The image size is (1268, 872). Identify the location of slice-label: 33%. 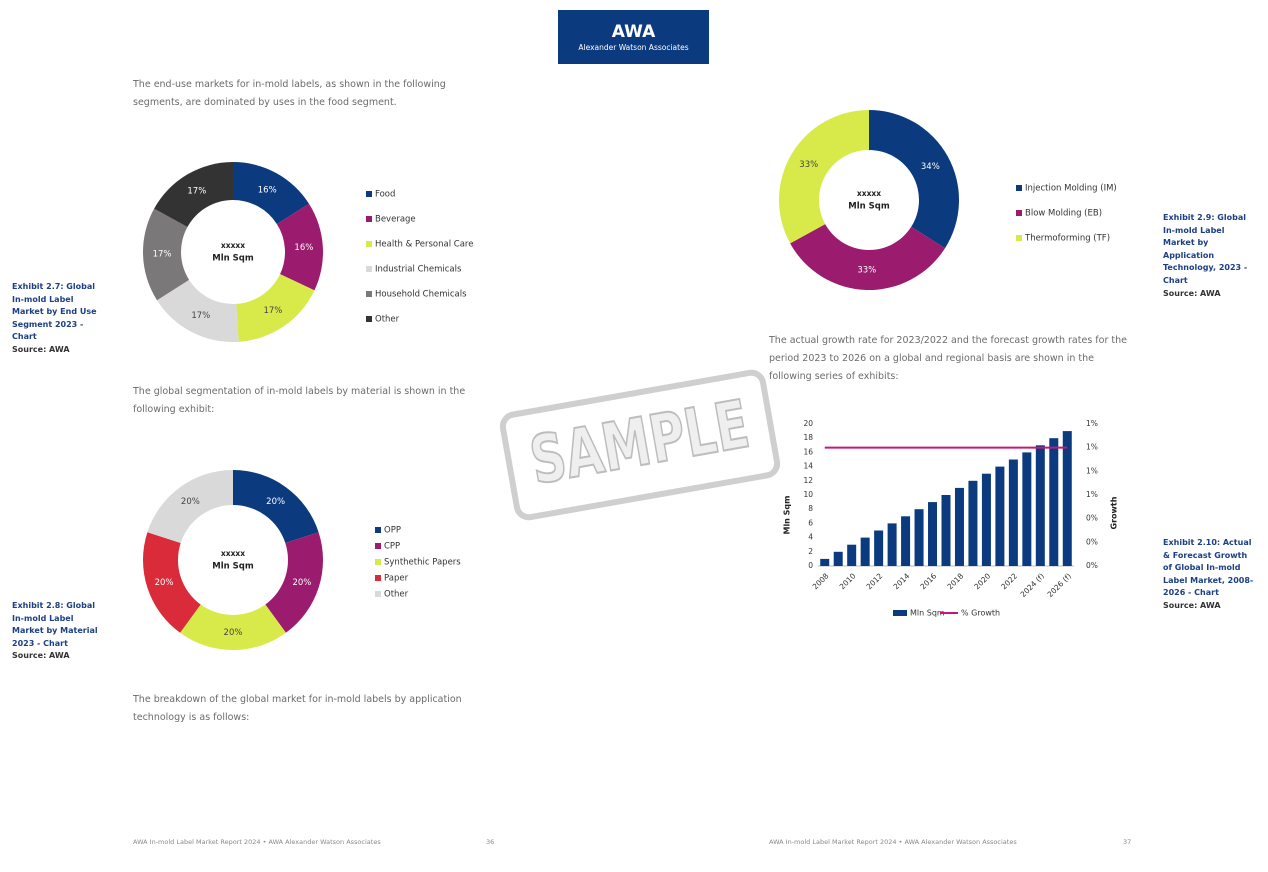
(866, 270).